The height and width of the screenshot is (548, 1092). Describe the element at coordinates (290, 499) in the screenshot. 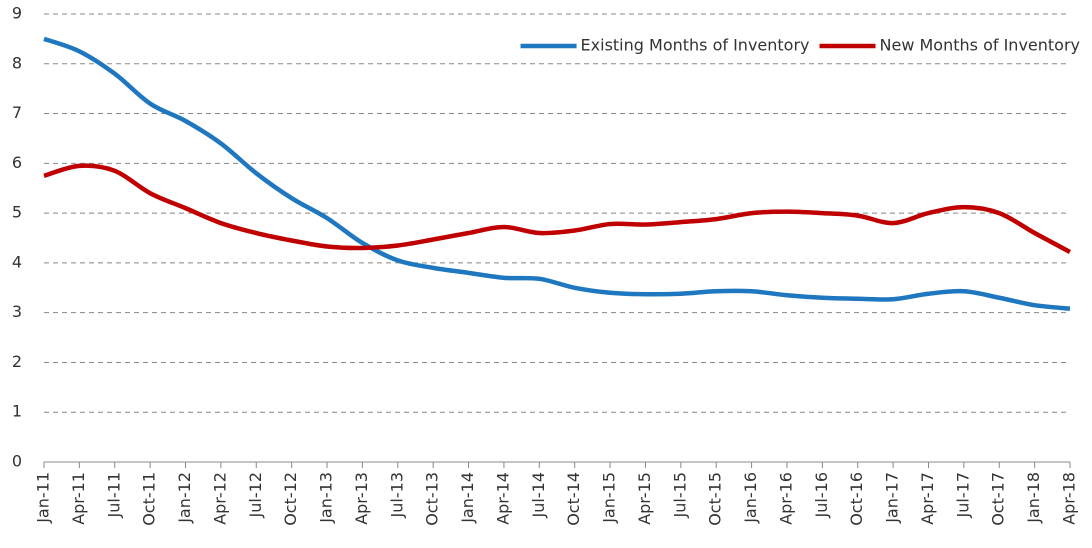

I see `x-tick-label: Oct-12` at that location.